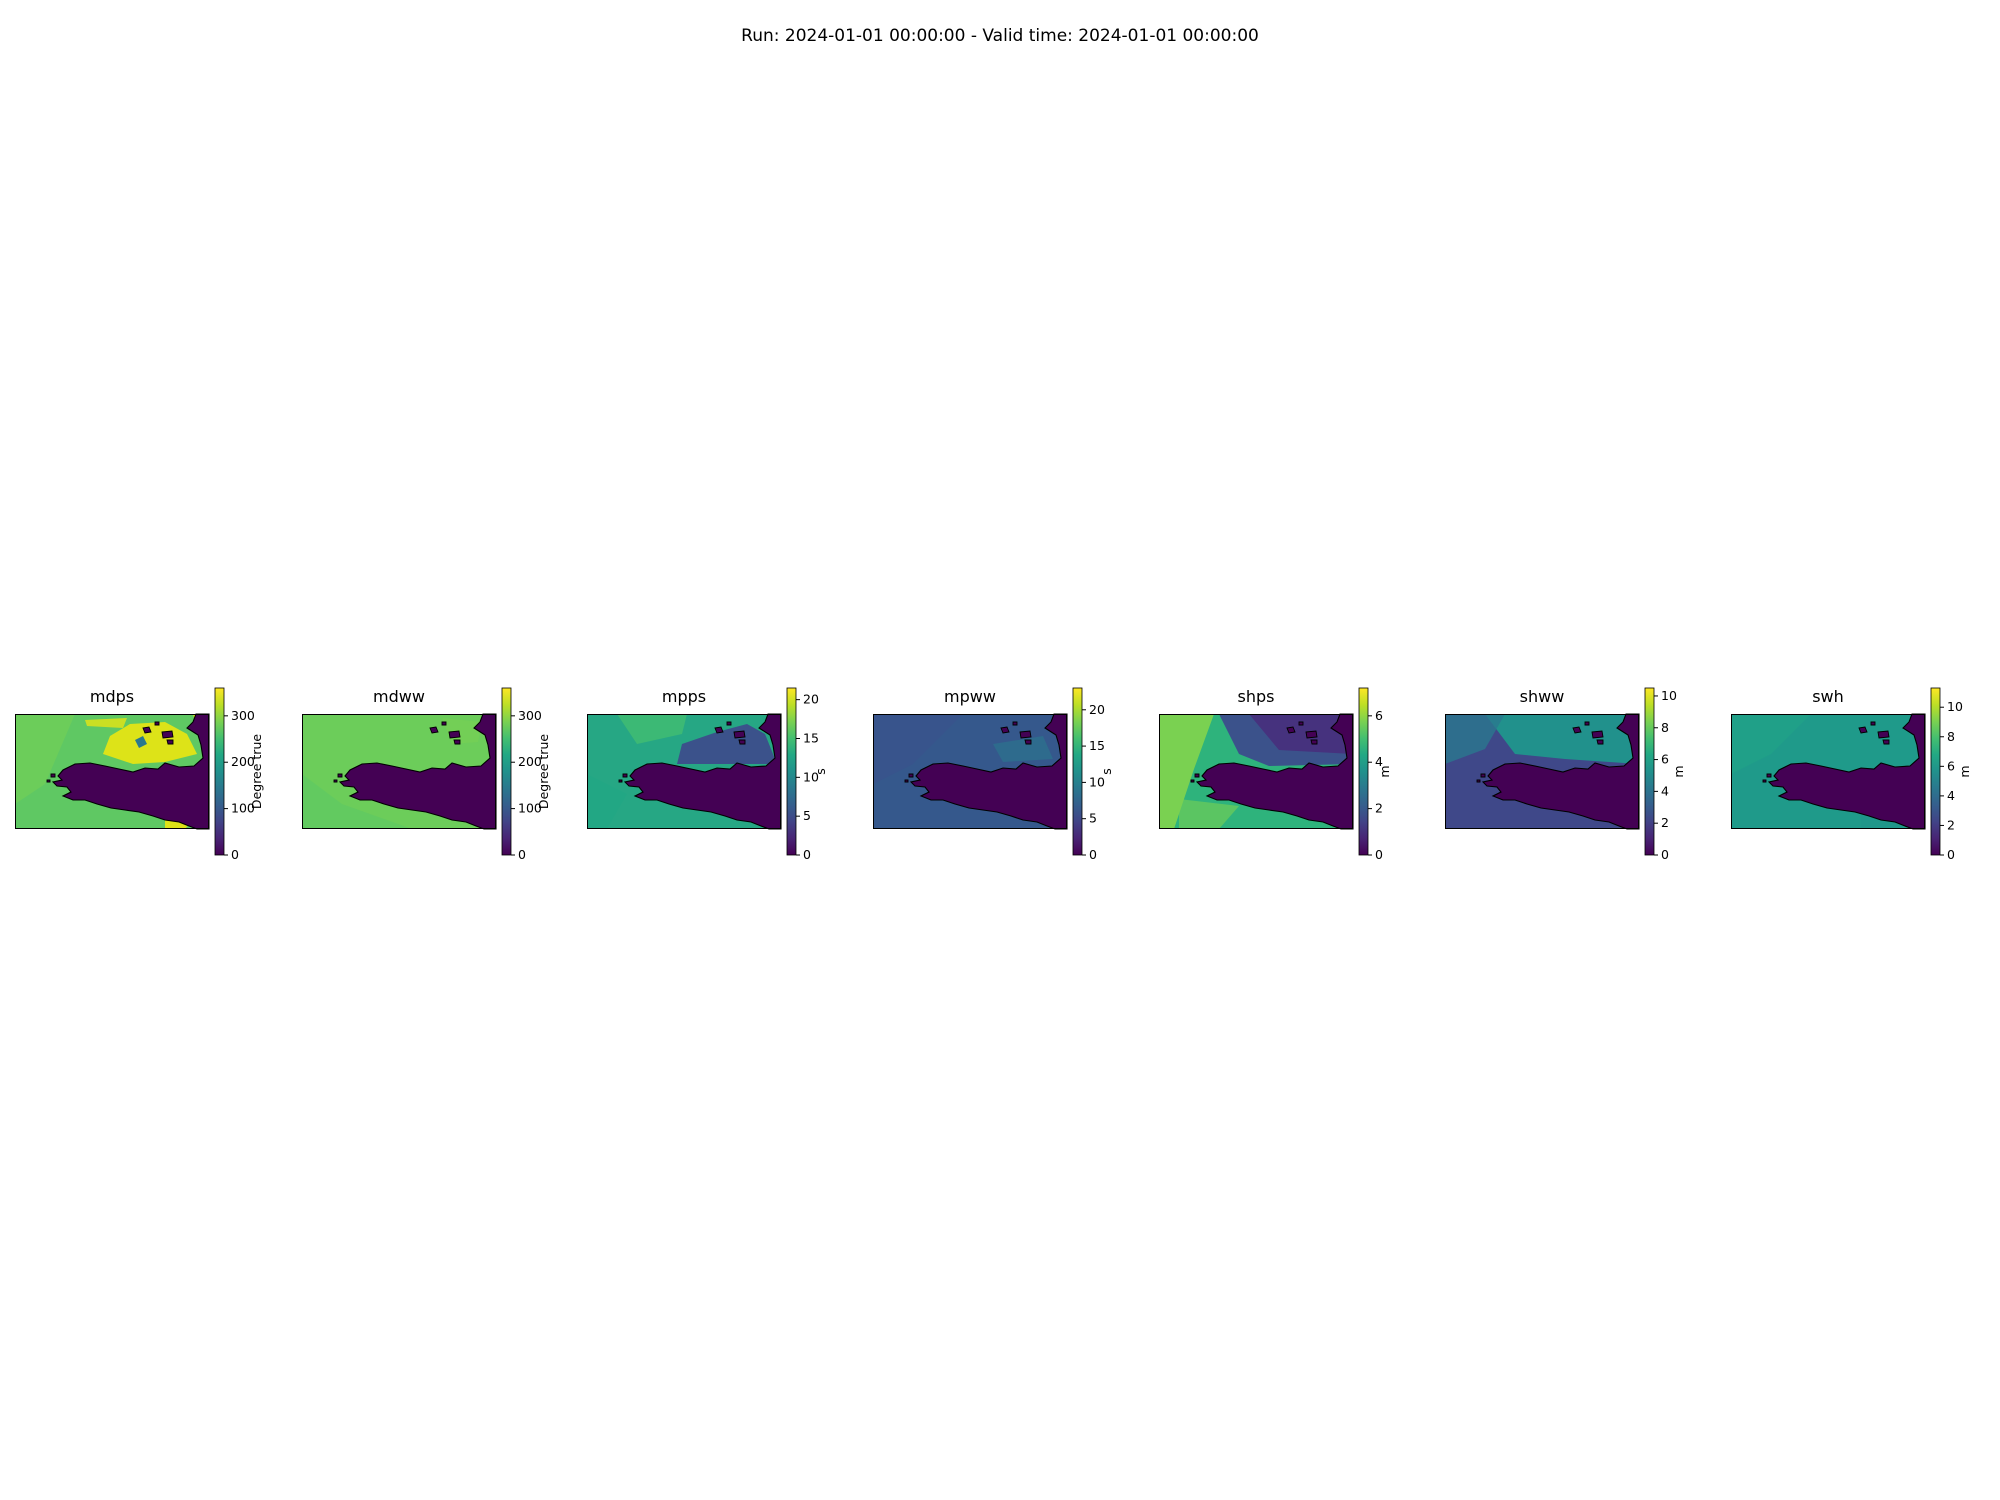 Image resolution: width=2000 pixels, height=1500 pixels. I want to click on map-field-mpps, so click(684, 771).